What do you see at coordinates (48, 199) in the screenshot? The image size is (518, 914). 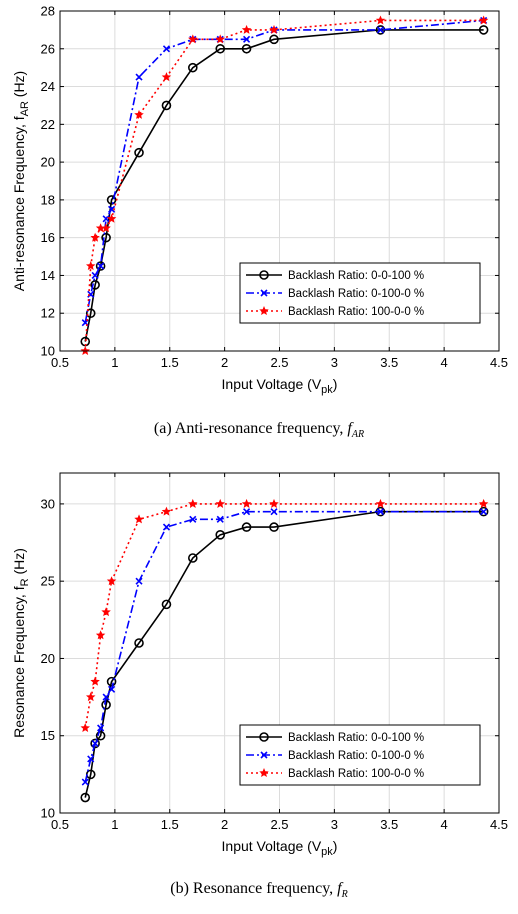 I see `y-tick-label: 18` at bounding box center [48, 199].